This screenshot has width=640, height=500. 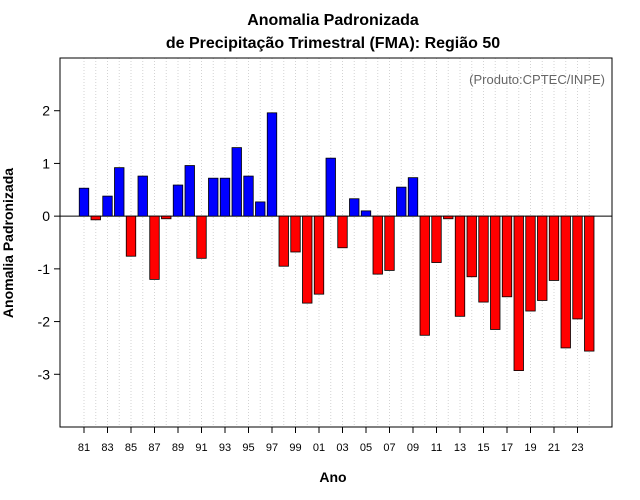 I want to click on x-tick-label: 87, so click(x=154, y=448).